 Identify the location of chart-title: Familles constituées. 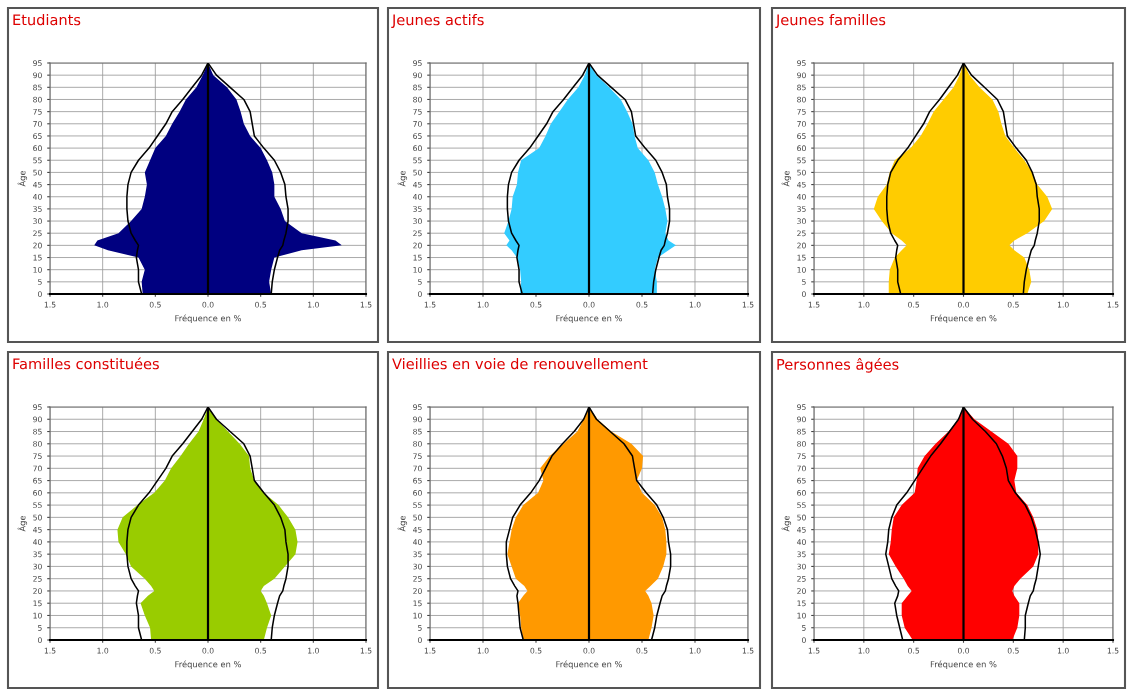
(86, 363).